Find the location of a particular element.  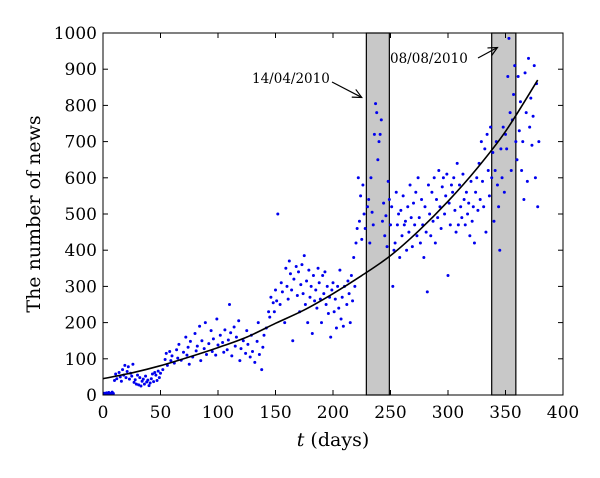

x-tick-label: 150 is located at coordinates (275, 413).